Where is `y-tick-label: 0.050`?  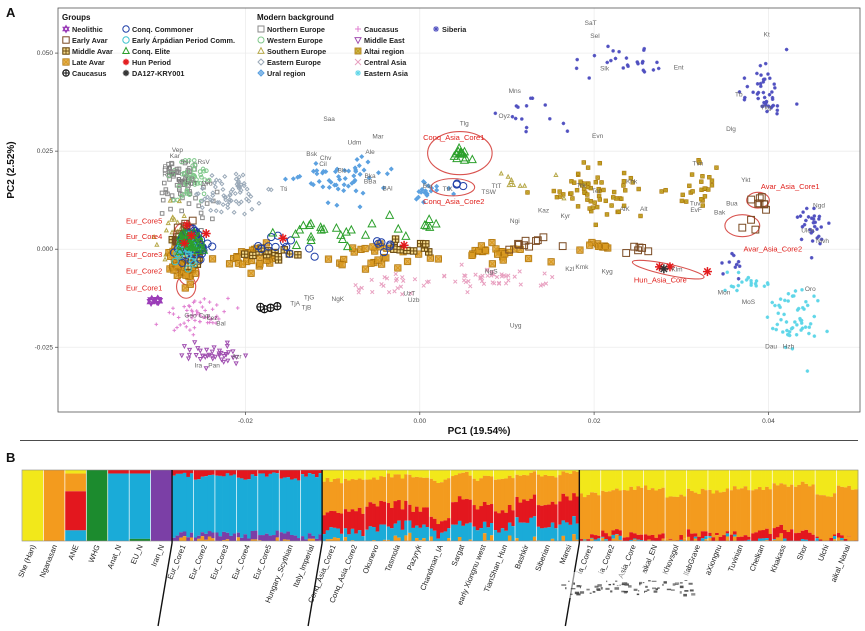 y-tick-label: 0.050 is located at coordinates (45, 53).